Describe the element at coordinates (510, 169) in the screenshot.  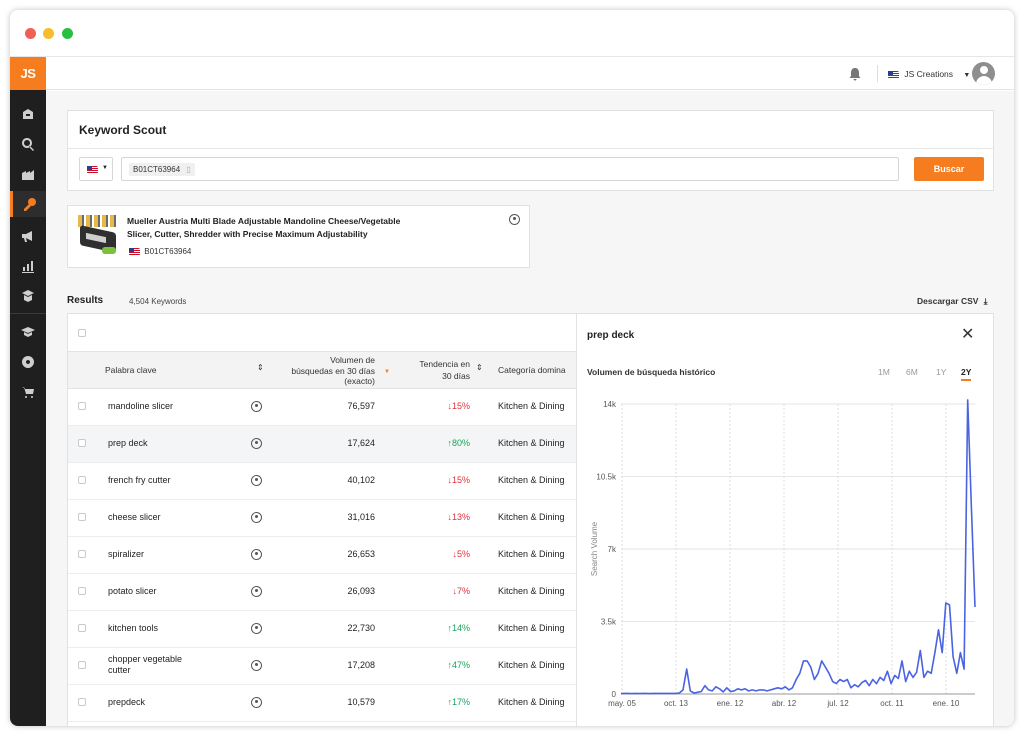
I see `asin-search-input: B01CT63964 ▯` at that location.